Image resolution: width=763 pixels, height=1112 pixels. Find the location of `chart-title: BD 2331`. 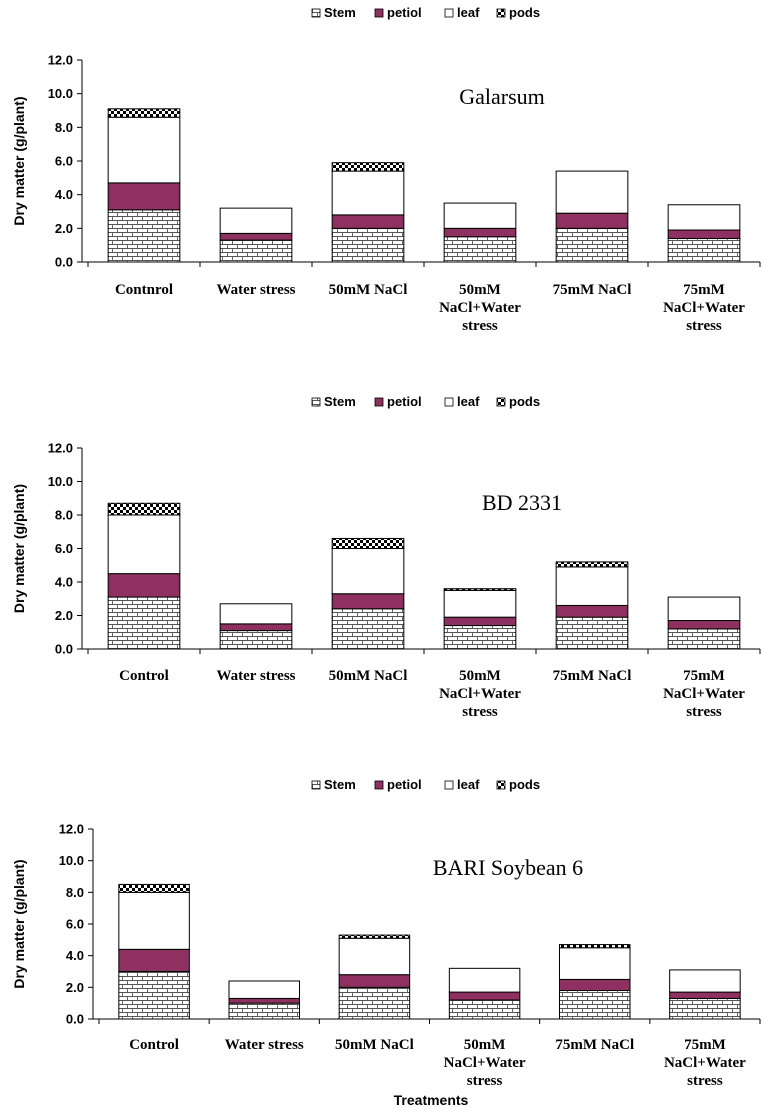

chart-title: BD 2331 is located at coordinates (522, 502).